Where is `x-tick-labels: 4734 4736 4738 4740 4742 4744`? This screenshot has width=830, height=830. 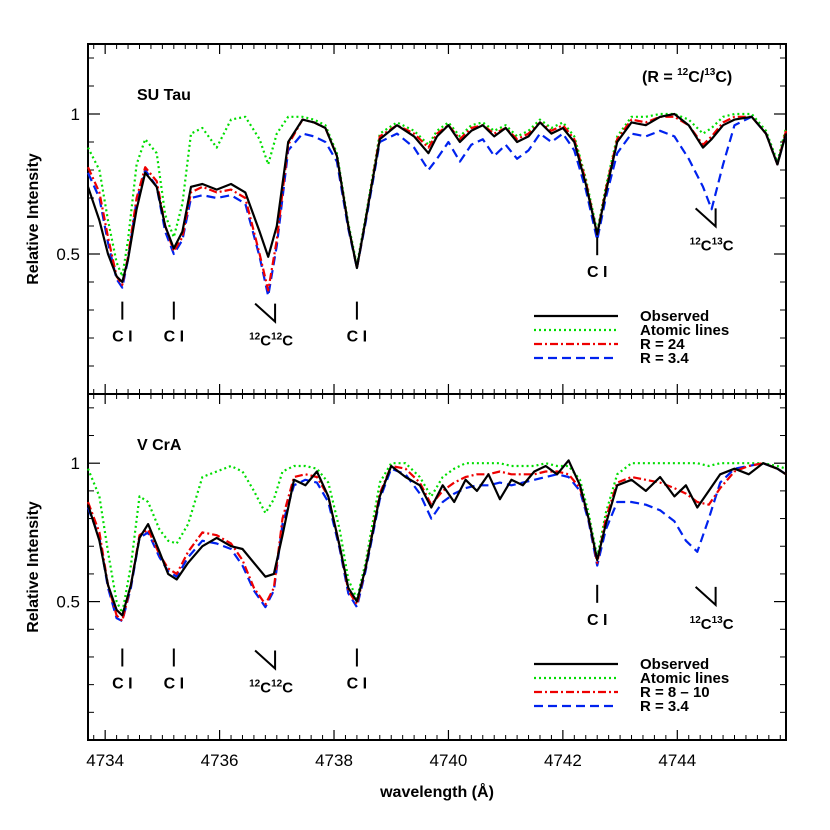
x-tick-labels: 4734 4736 4738 4740 4742 4744 is located at coordinates (391, 760).